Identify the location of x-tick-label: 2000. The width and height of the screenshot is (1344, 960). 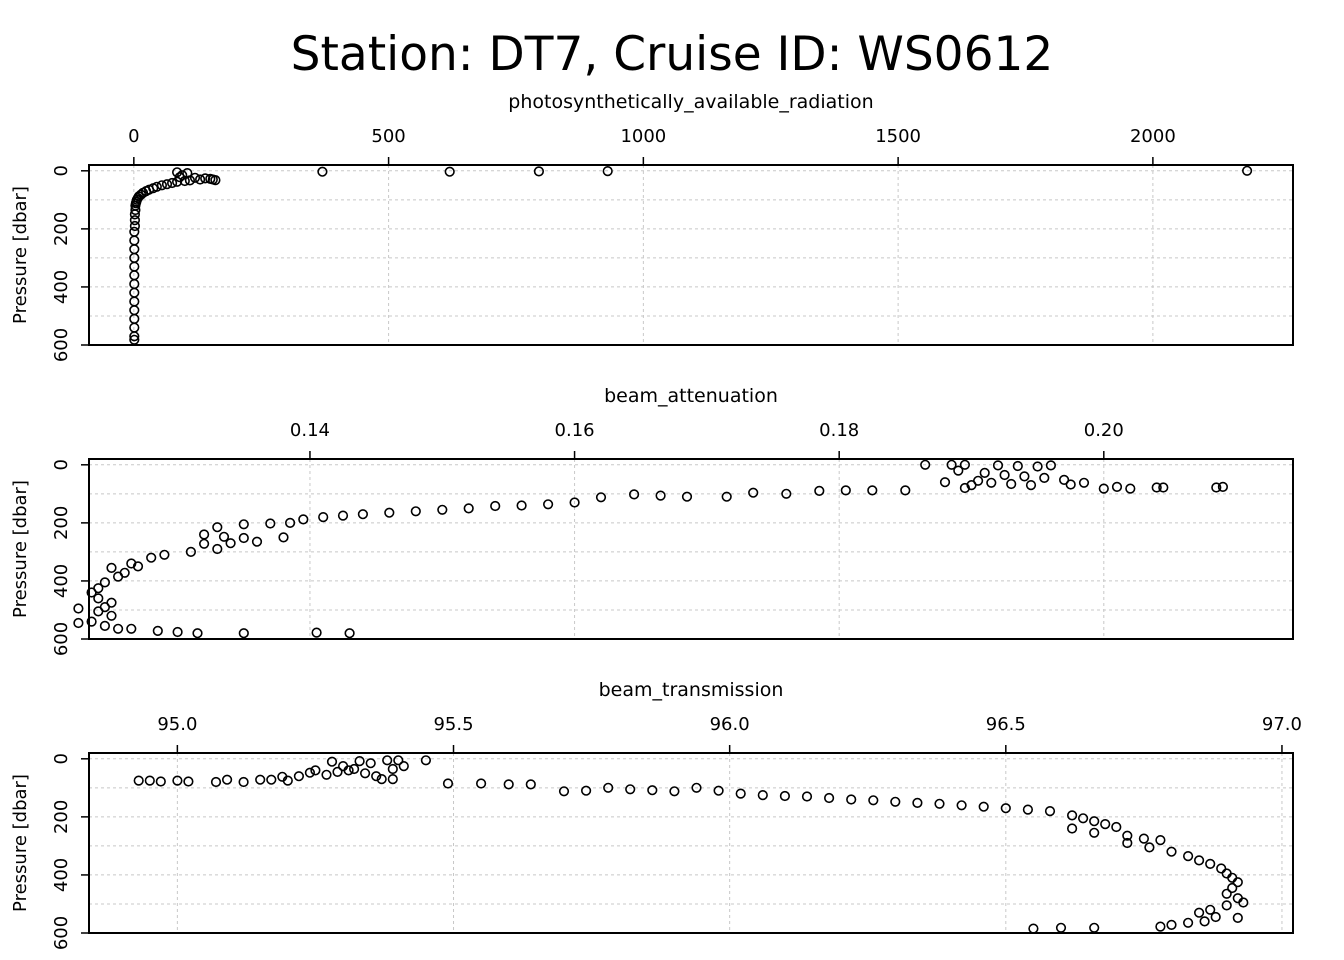
(1153, 136).